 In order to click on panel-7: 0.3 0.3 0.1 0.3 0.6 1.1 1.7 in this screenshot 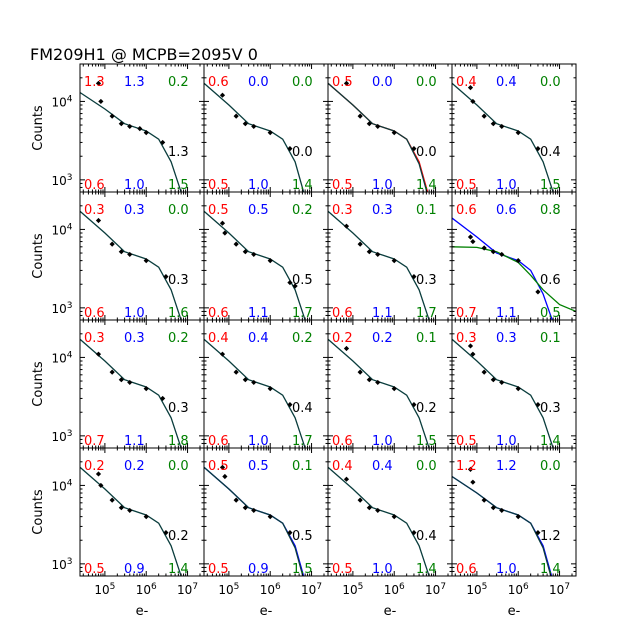, I will do `click(390, 256)`.